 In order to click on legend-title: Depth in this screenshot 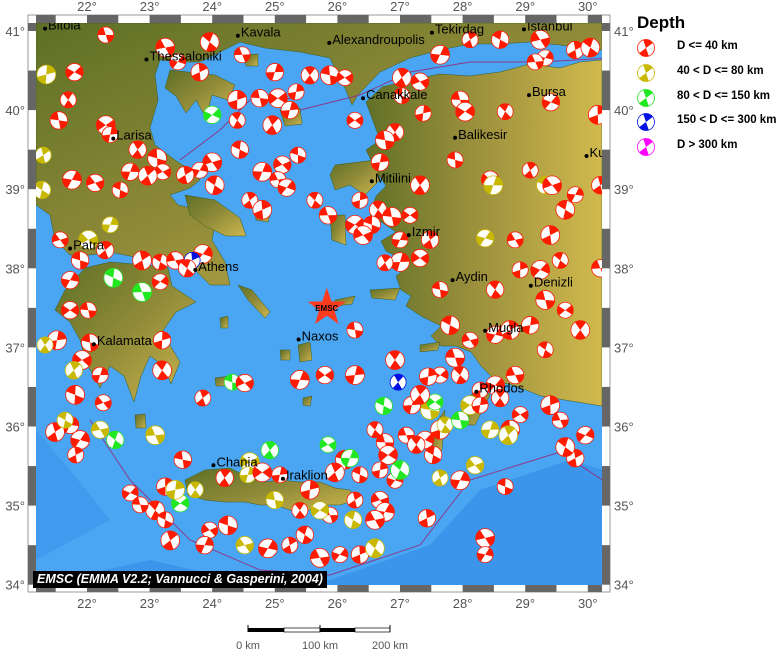, I will do `click(661, 22)`.